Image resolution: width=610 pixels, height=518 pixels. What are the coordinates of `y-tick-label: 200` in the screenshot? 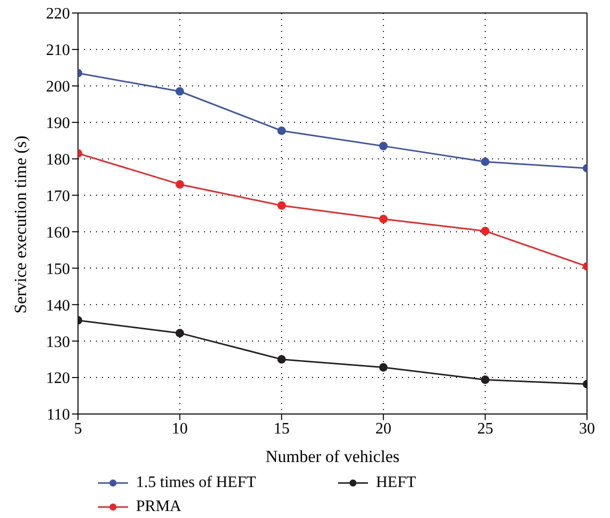 It's located at (58, 87).